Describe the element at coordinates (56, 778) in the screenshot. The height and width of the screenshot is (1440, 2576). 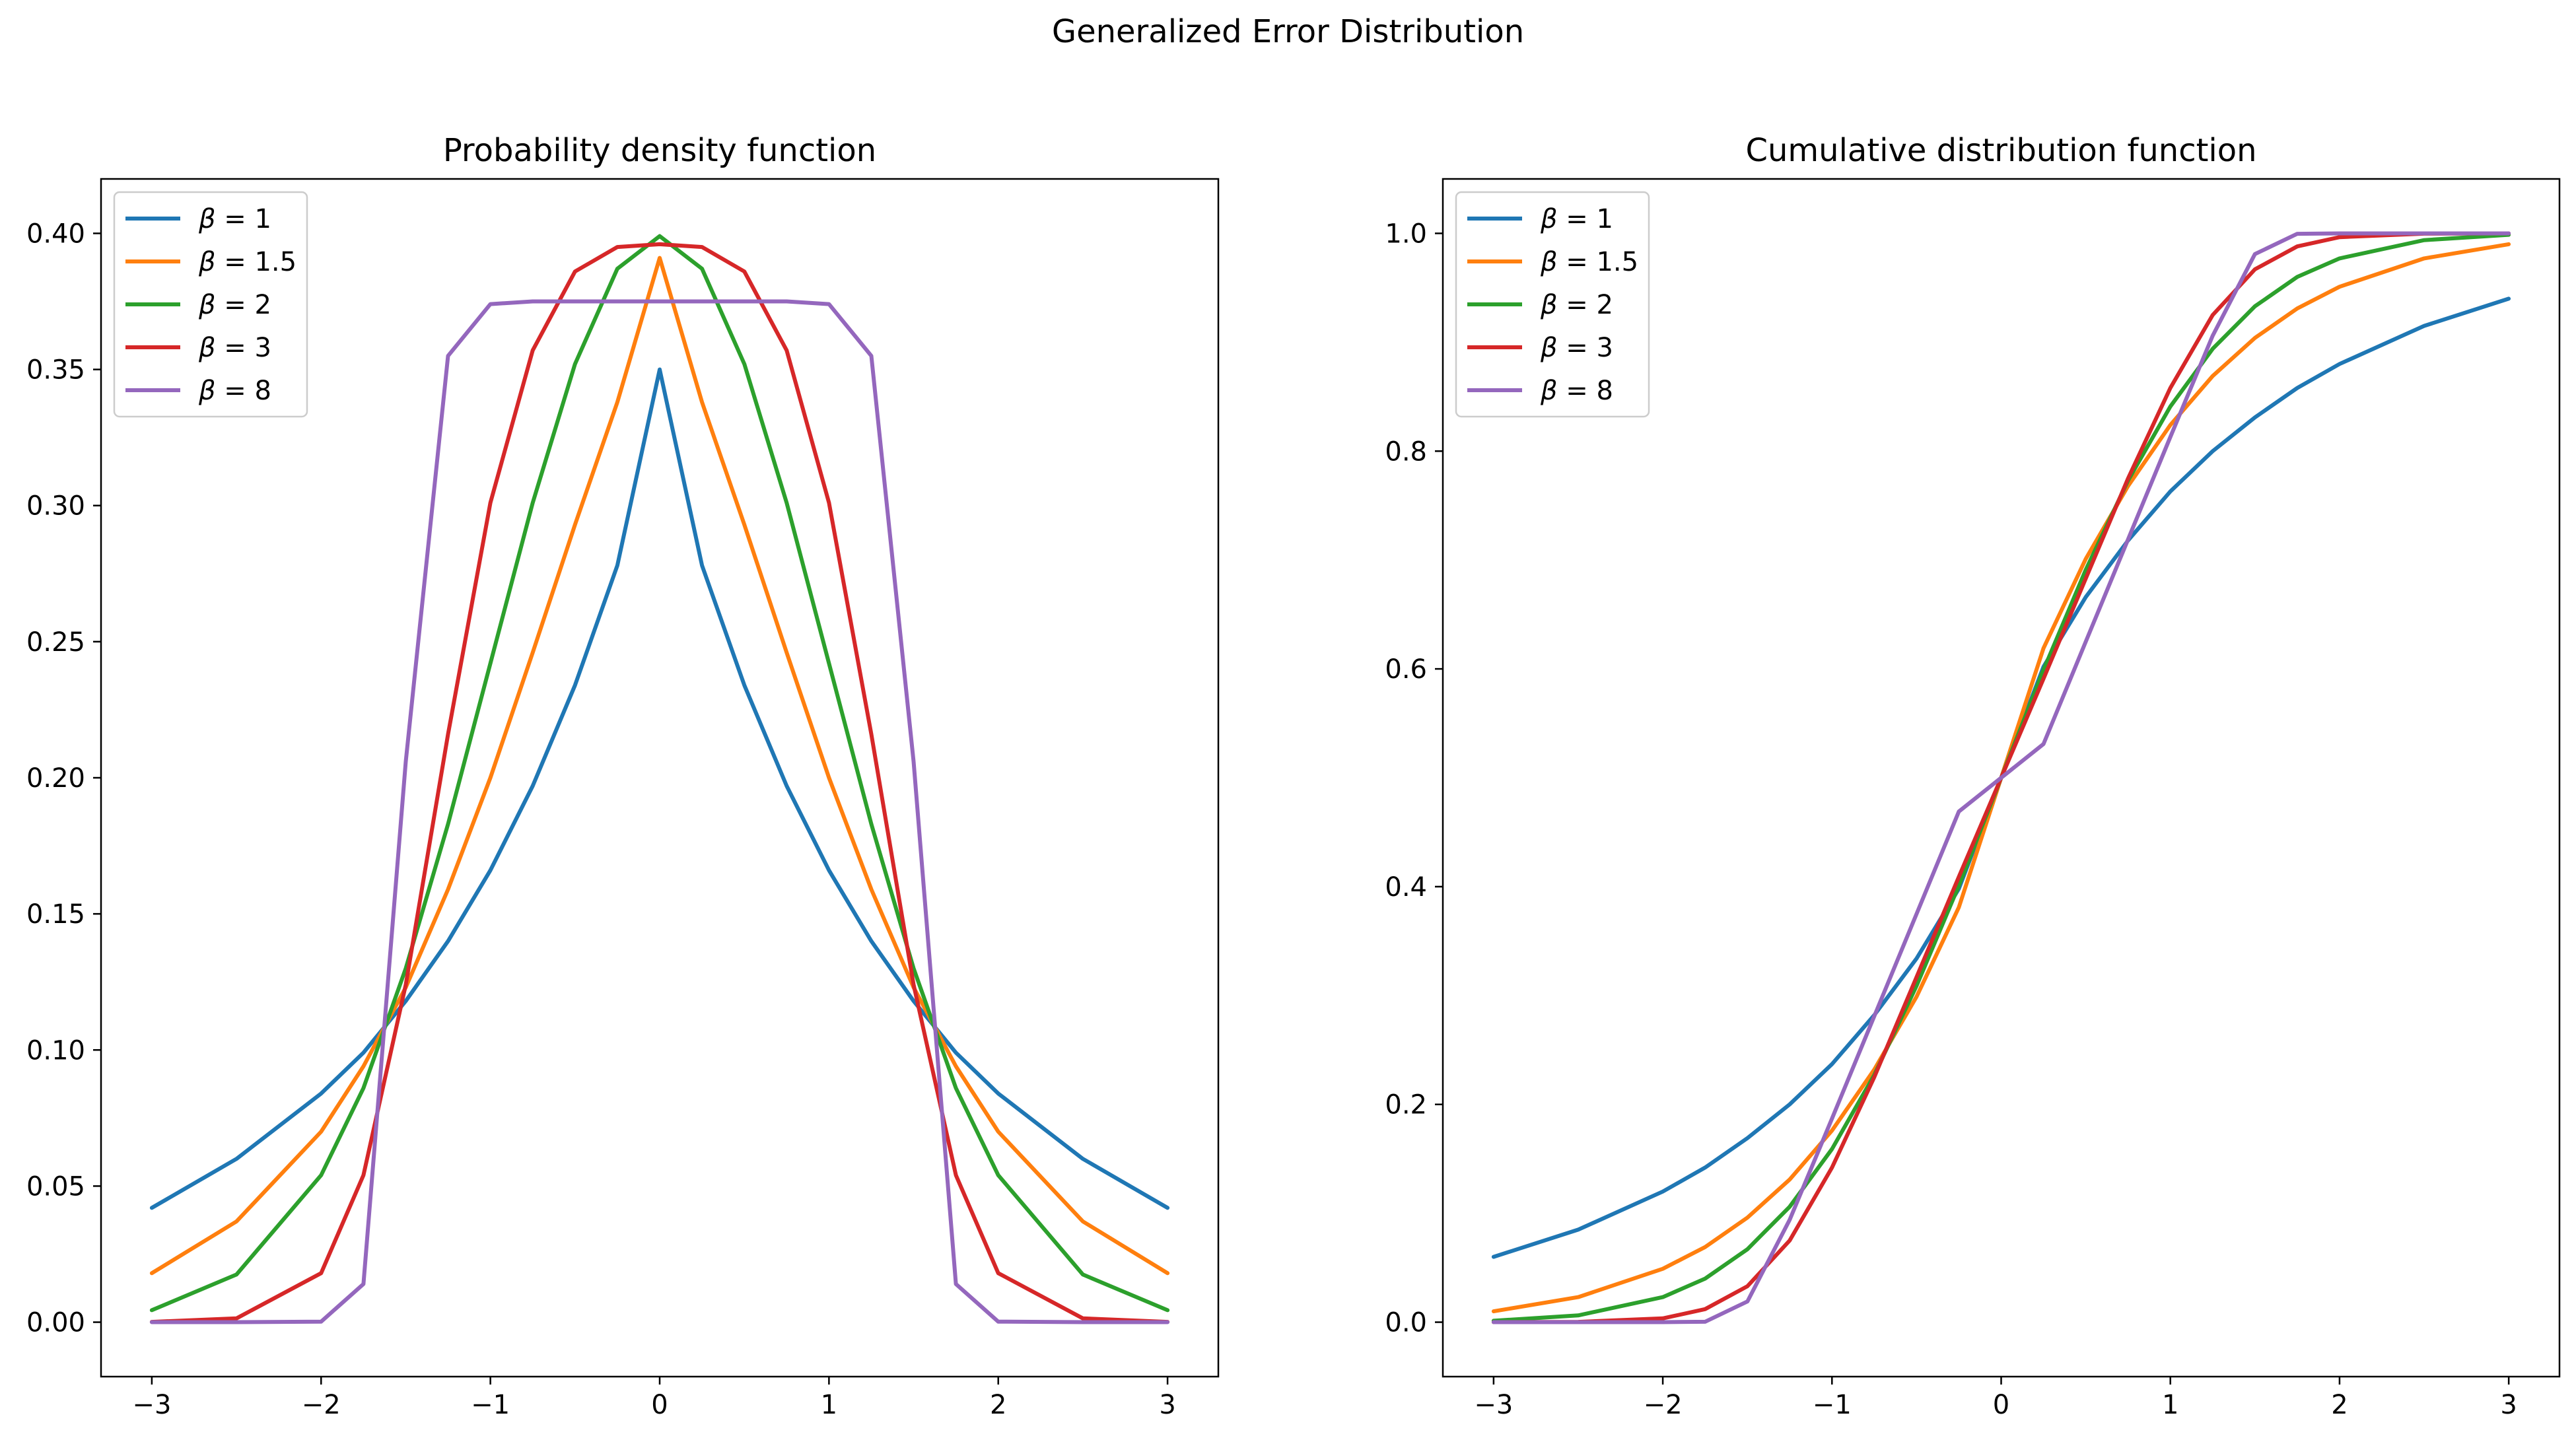
I see `y-tick-label: 0.20` at that location.